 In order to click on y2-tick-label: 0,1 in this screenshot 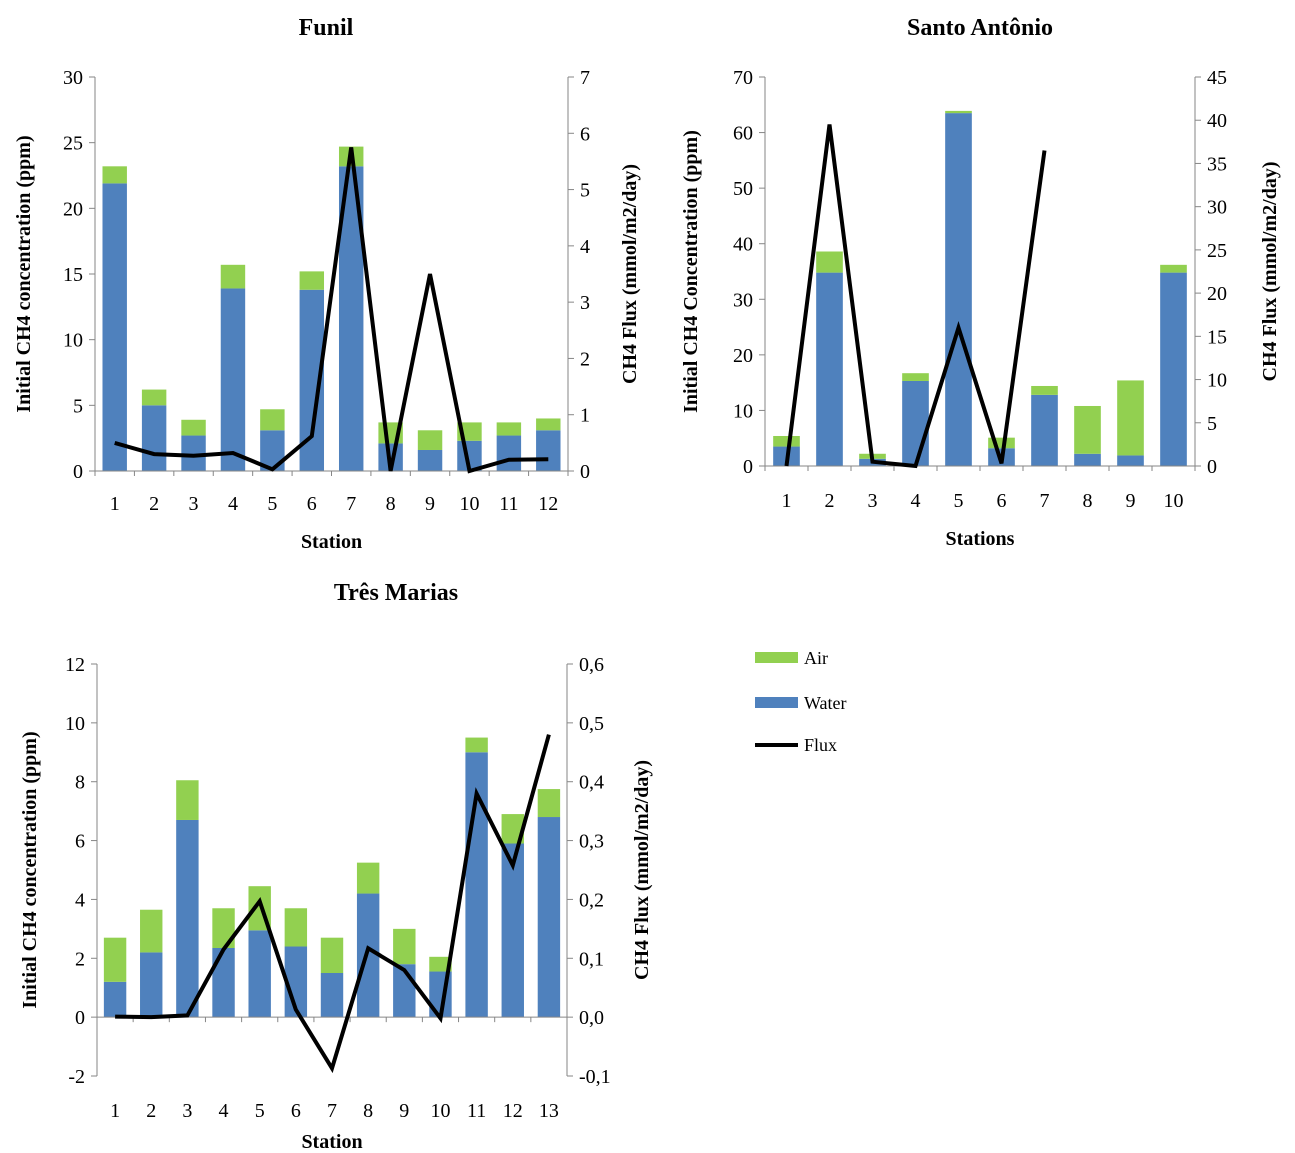, I will do `click(591, 959)`.